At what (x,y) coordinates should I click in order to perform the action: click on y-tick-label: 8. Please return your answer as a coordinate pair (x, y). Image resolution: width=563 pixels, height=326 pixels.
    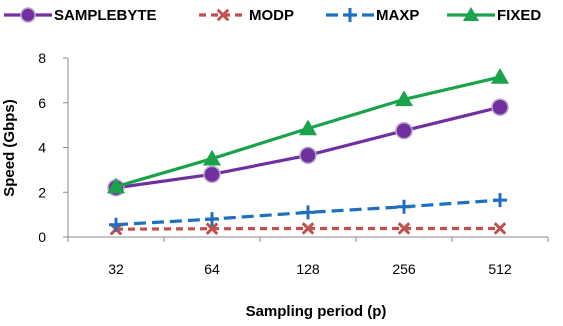
    Looking at the image, I should click on (42, 58).